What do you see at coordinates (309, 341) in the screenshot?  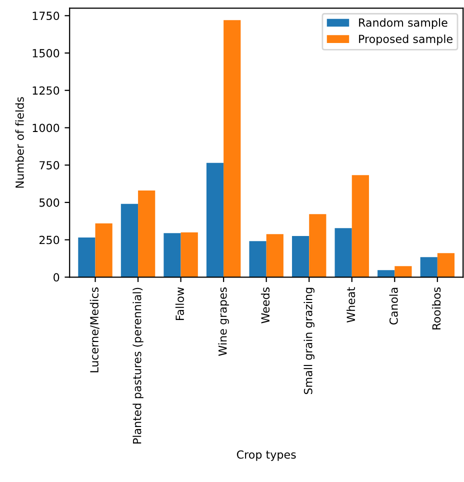 I see `x-tick-label: Small grain grazing` at bounding box center [309, 341].